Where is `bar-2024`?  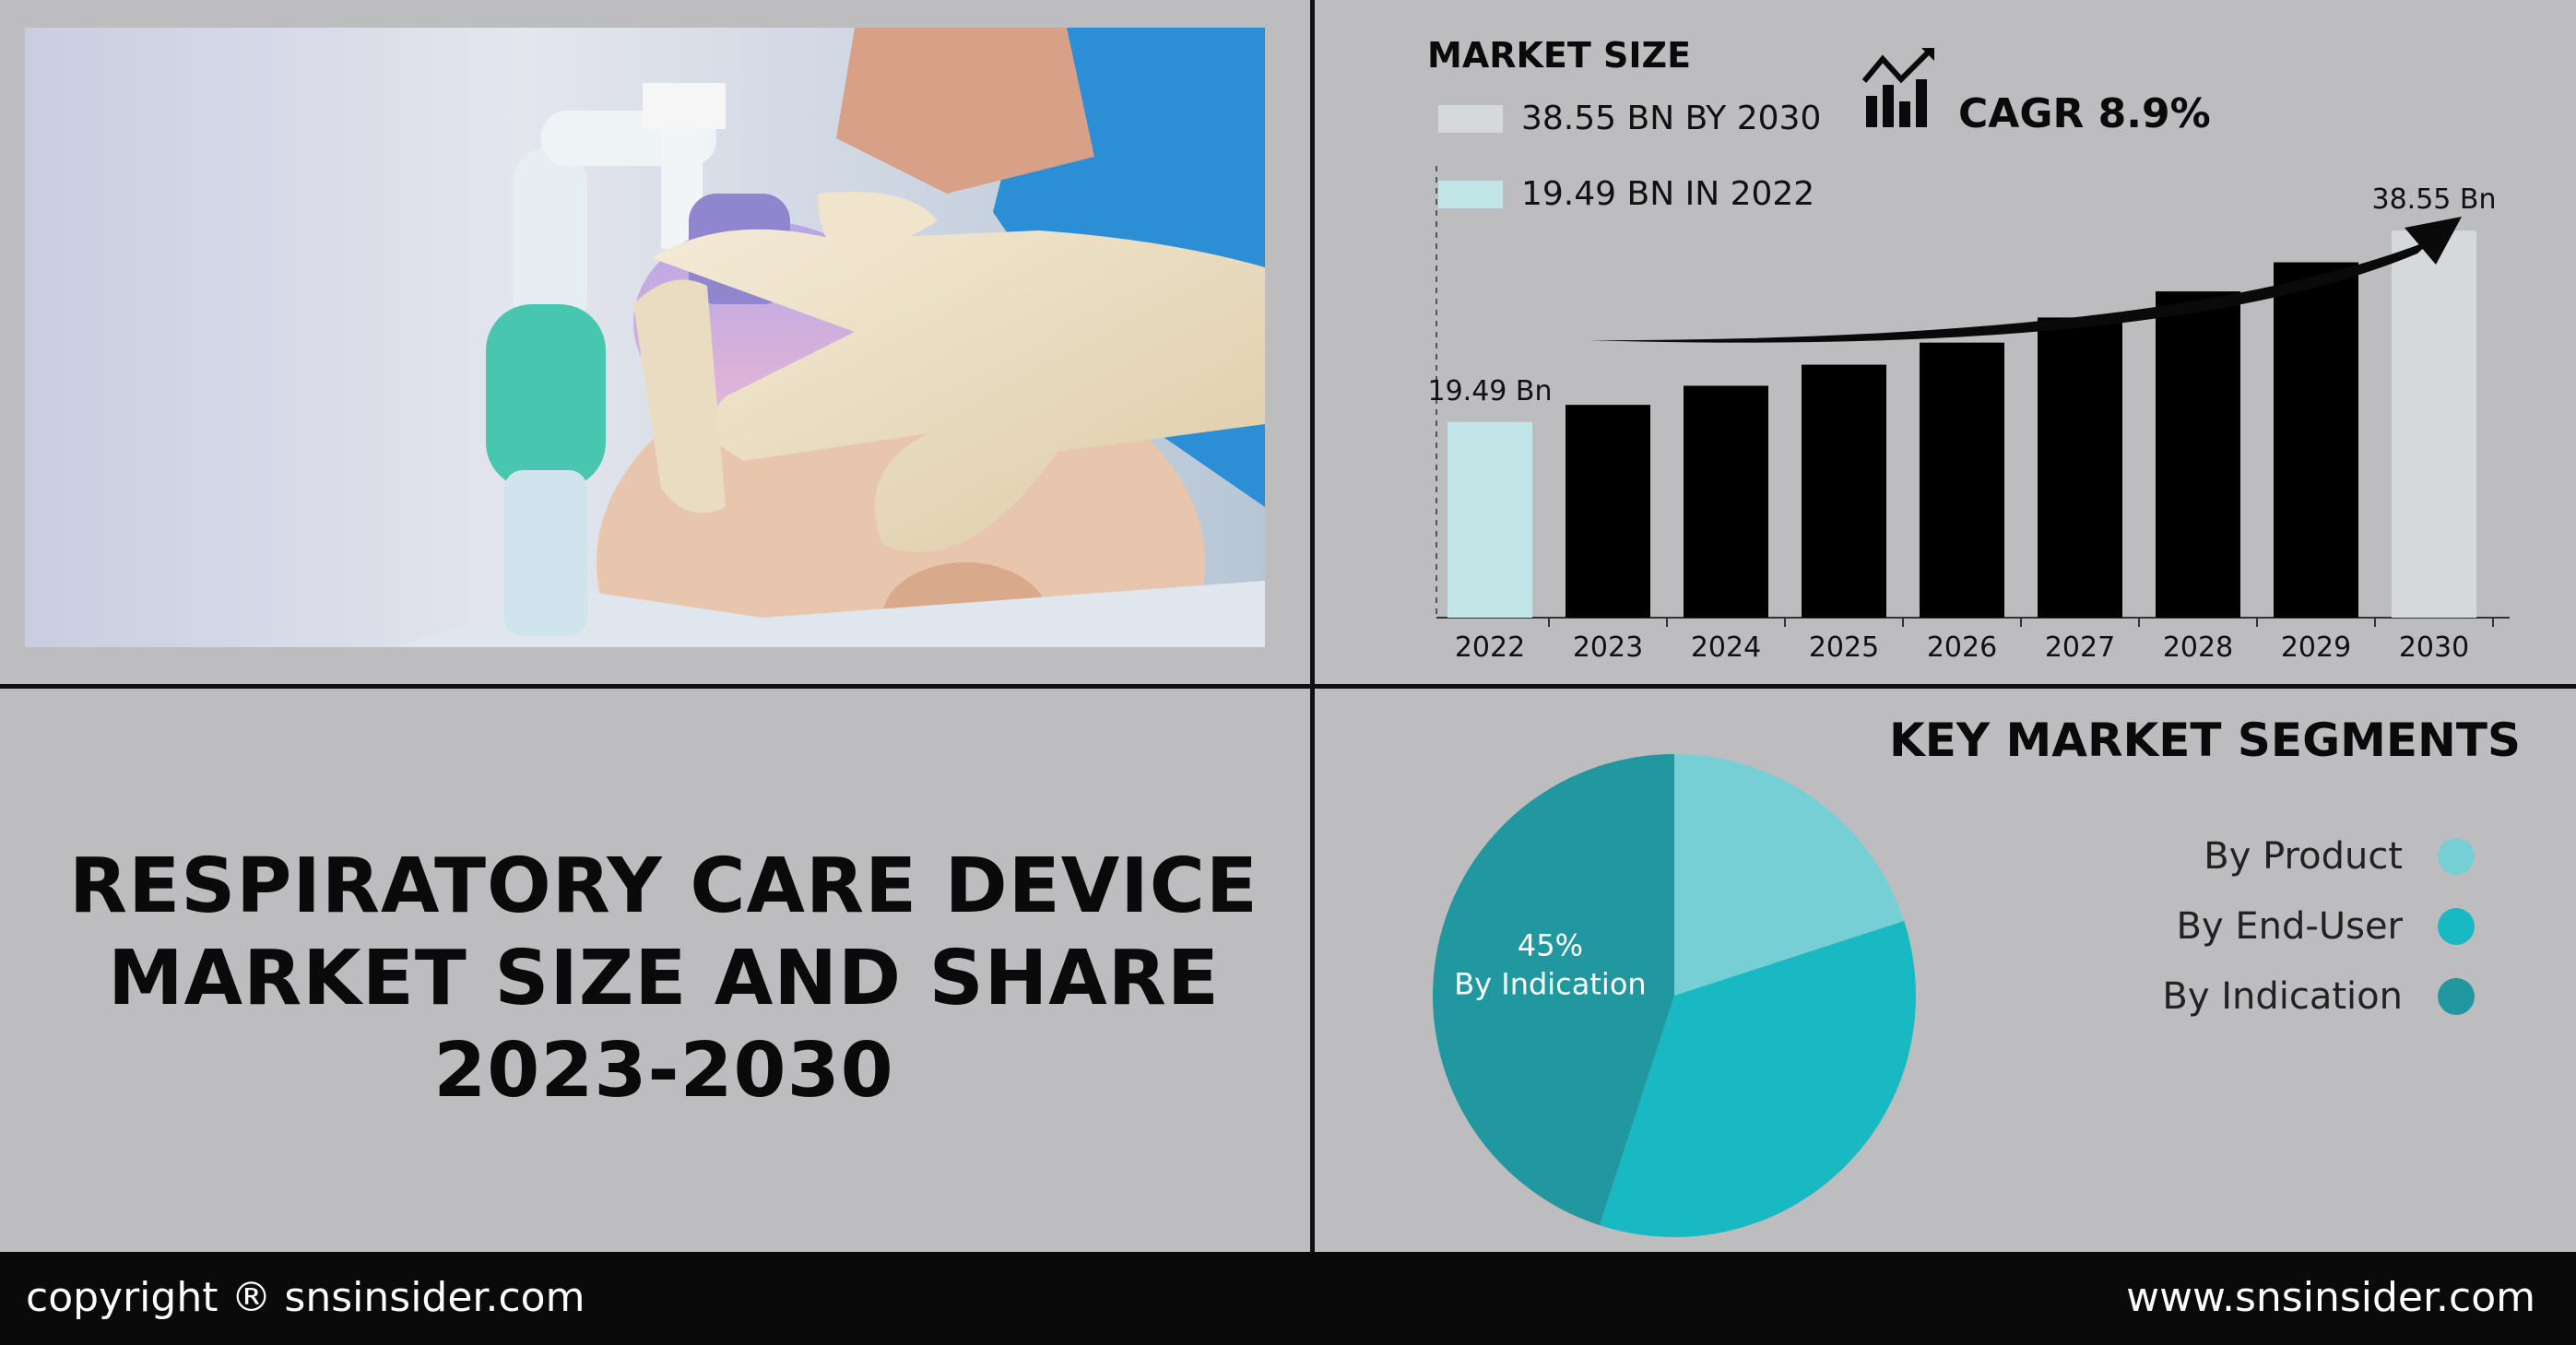
bar-2024 is located at coordinates (1726, 501).